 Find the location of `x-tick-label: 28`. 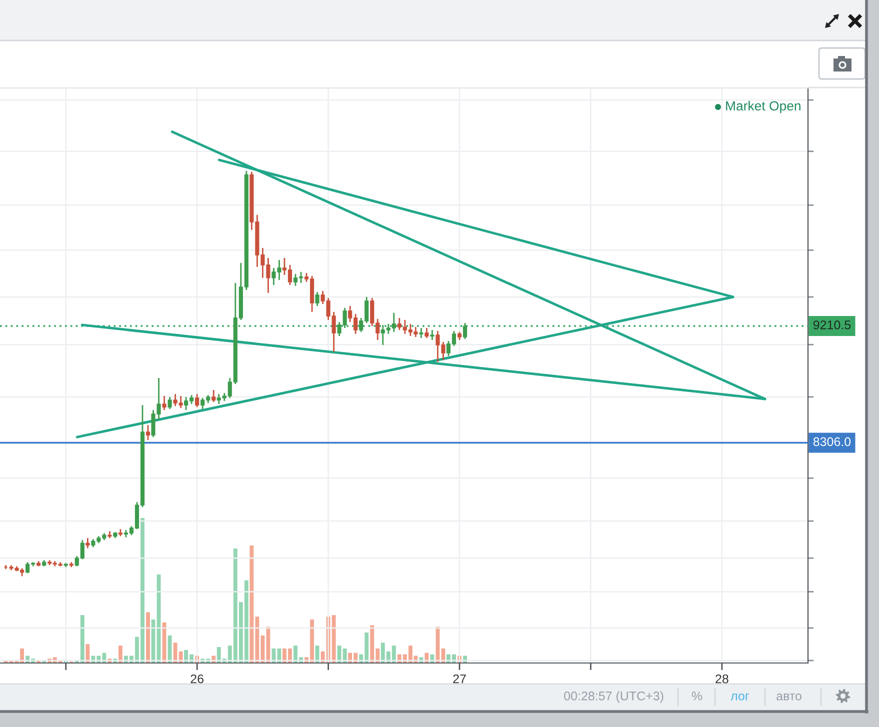

x-tick-label: 28 is located at coordinates (722, 679).